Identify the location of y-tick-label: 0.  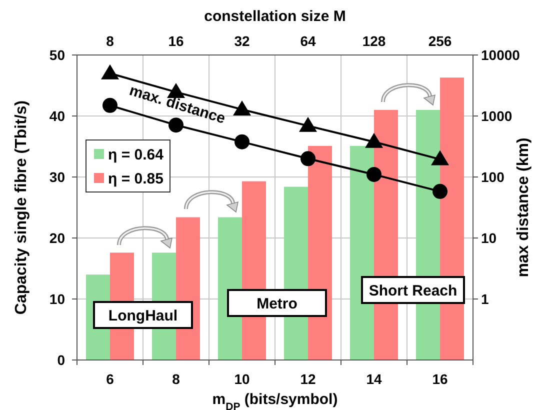
(61, 360).